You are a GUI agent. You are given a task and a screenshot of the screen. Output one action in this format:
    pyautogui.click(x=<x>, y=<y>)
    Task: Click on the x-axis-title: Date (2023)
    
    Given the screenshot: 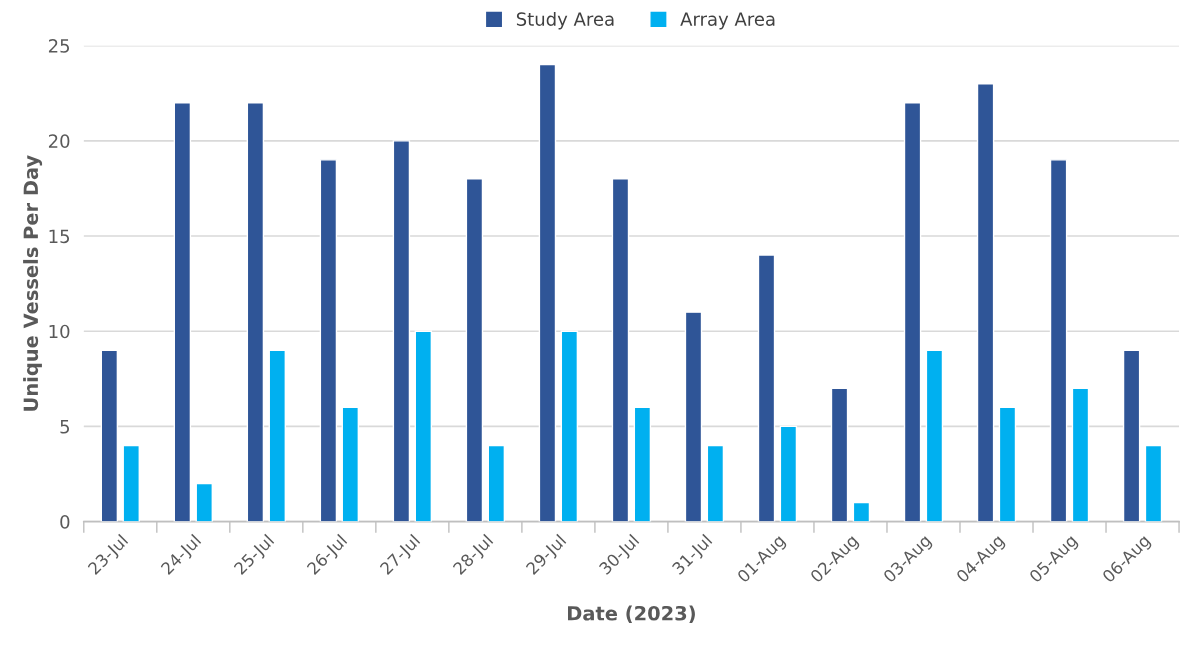 What is the action you would take?
    pyautogui.click(x=631, y=614)
    